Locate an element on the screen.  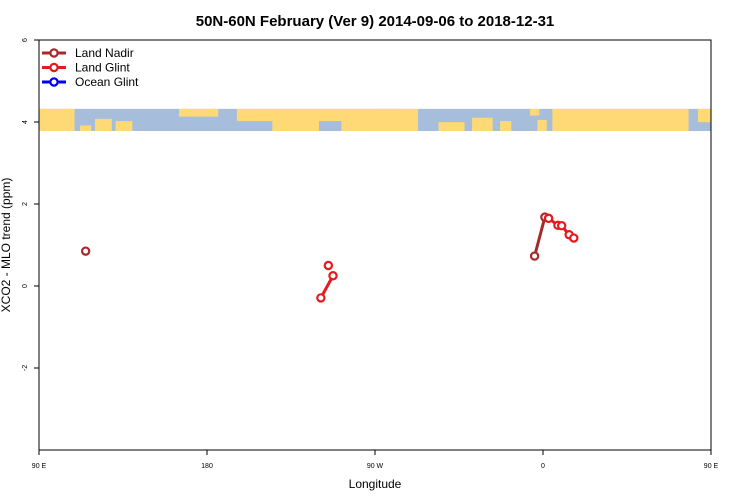
y-axis: -2 0 2 4 6 is located at coordinates (30, 204).